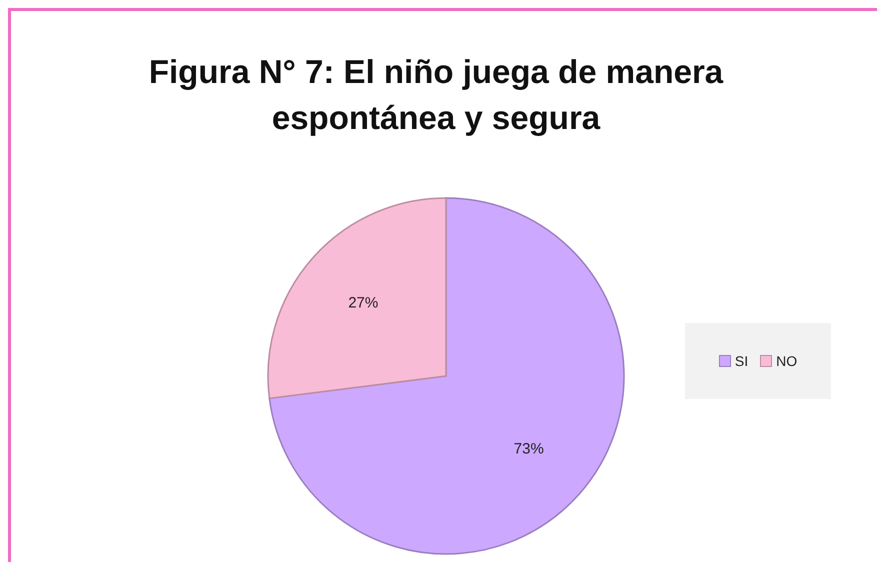  What do you see at coordinates (436, 95) in the screenshot?
I see `chart-title: Figura N° 7: El niño juega de manera espontánea y segura` at bounding box center [436, 95].